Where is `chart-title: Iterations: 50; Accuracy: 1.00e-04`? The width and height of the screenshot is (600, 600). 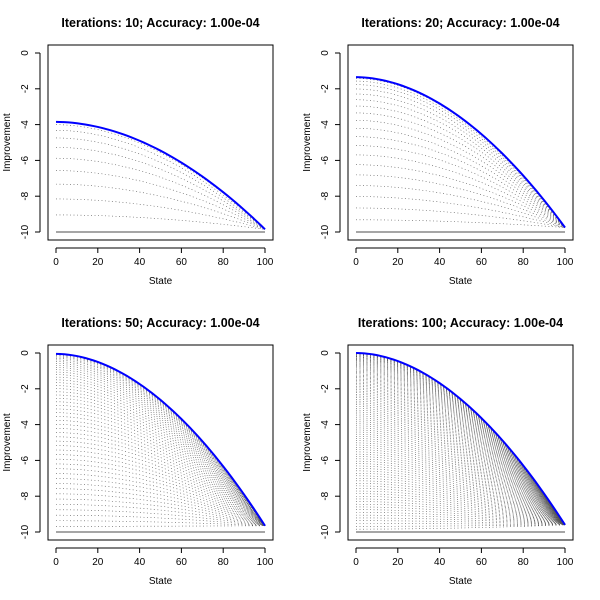 chart-title: Iterations: 50; Accuracy: 1.00e-04 is located at coordinates (160, 323).